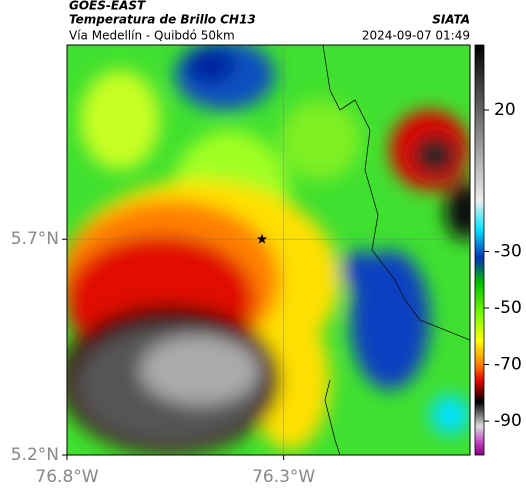  I want to click on x-tick-label: 76.8°W, so click(66, 477).